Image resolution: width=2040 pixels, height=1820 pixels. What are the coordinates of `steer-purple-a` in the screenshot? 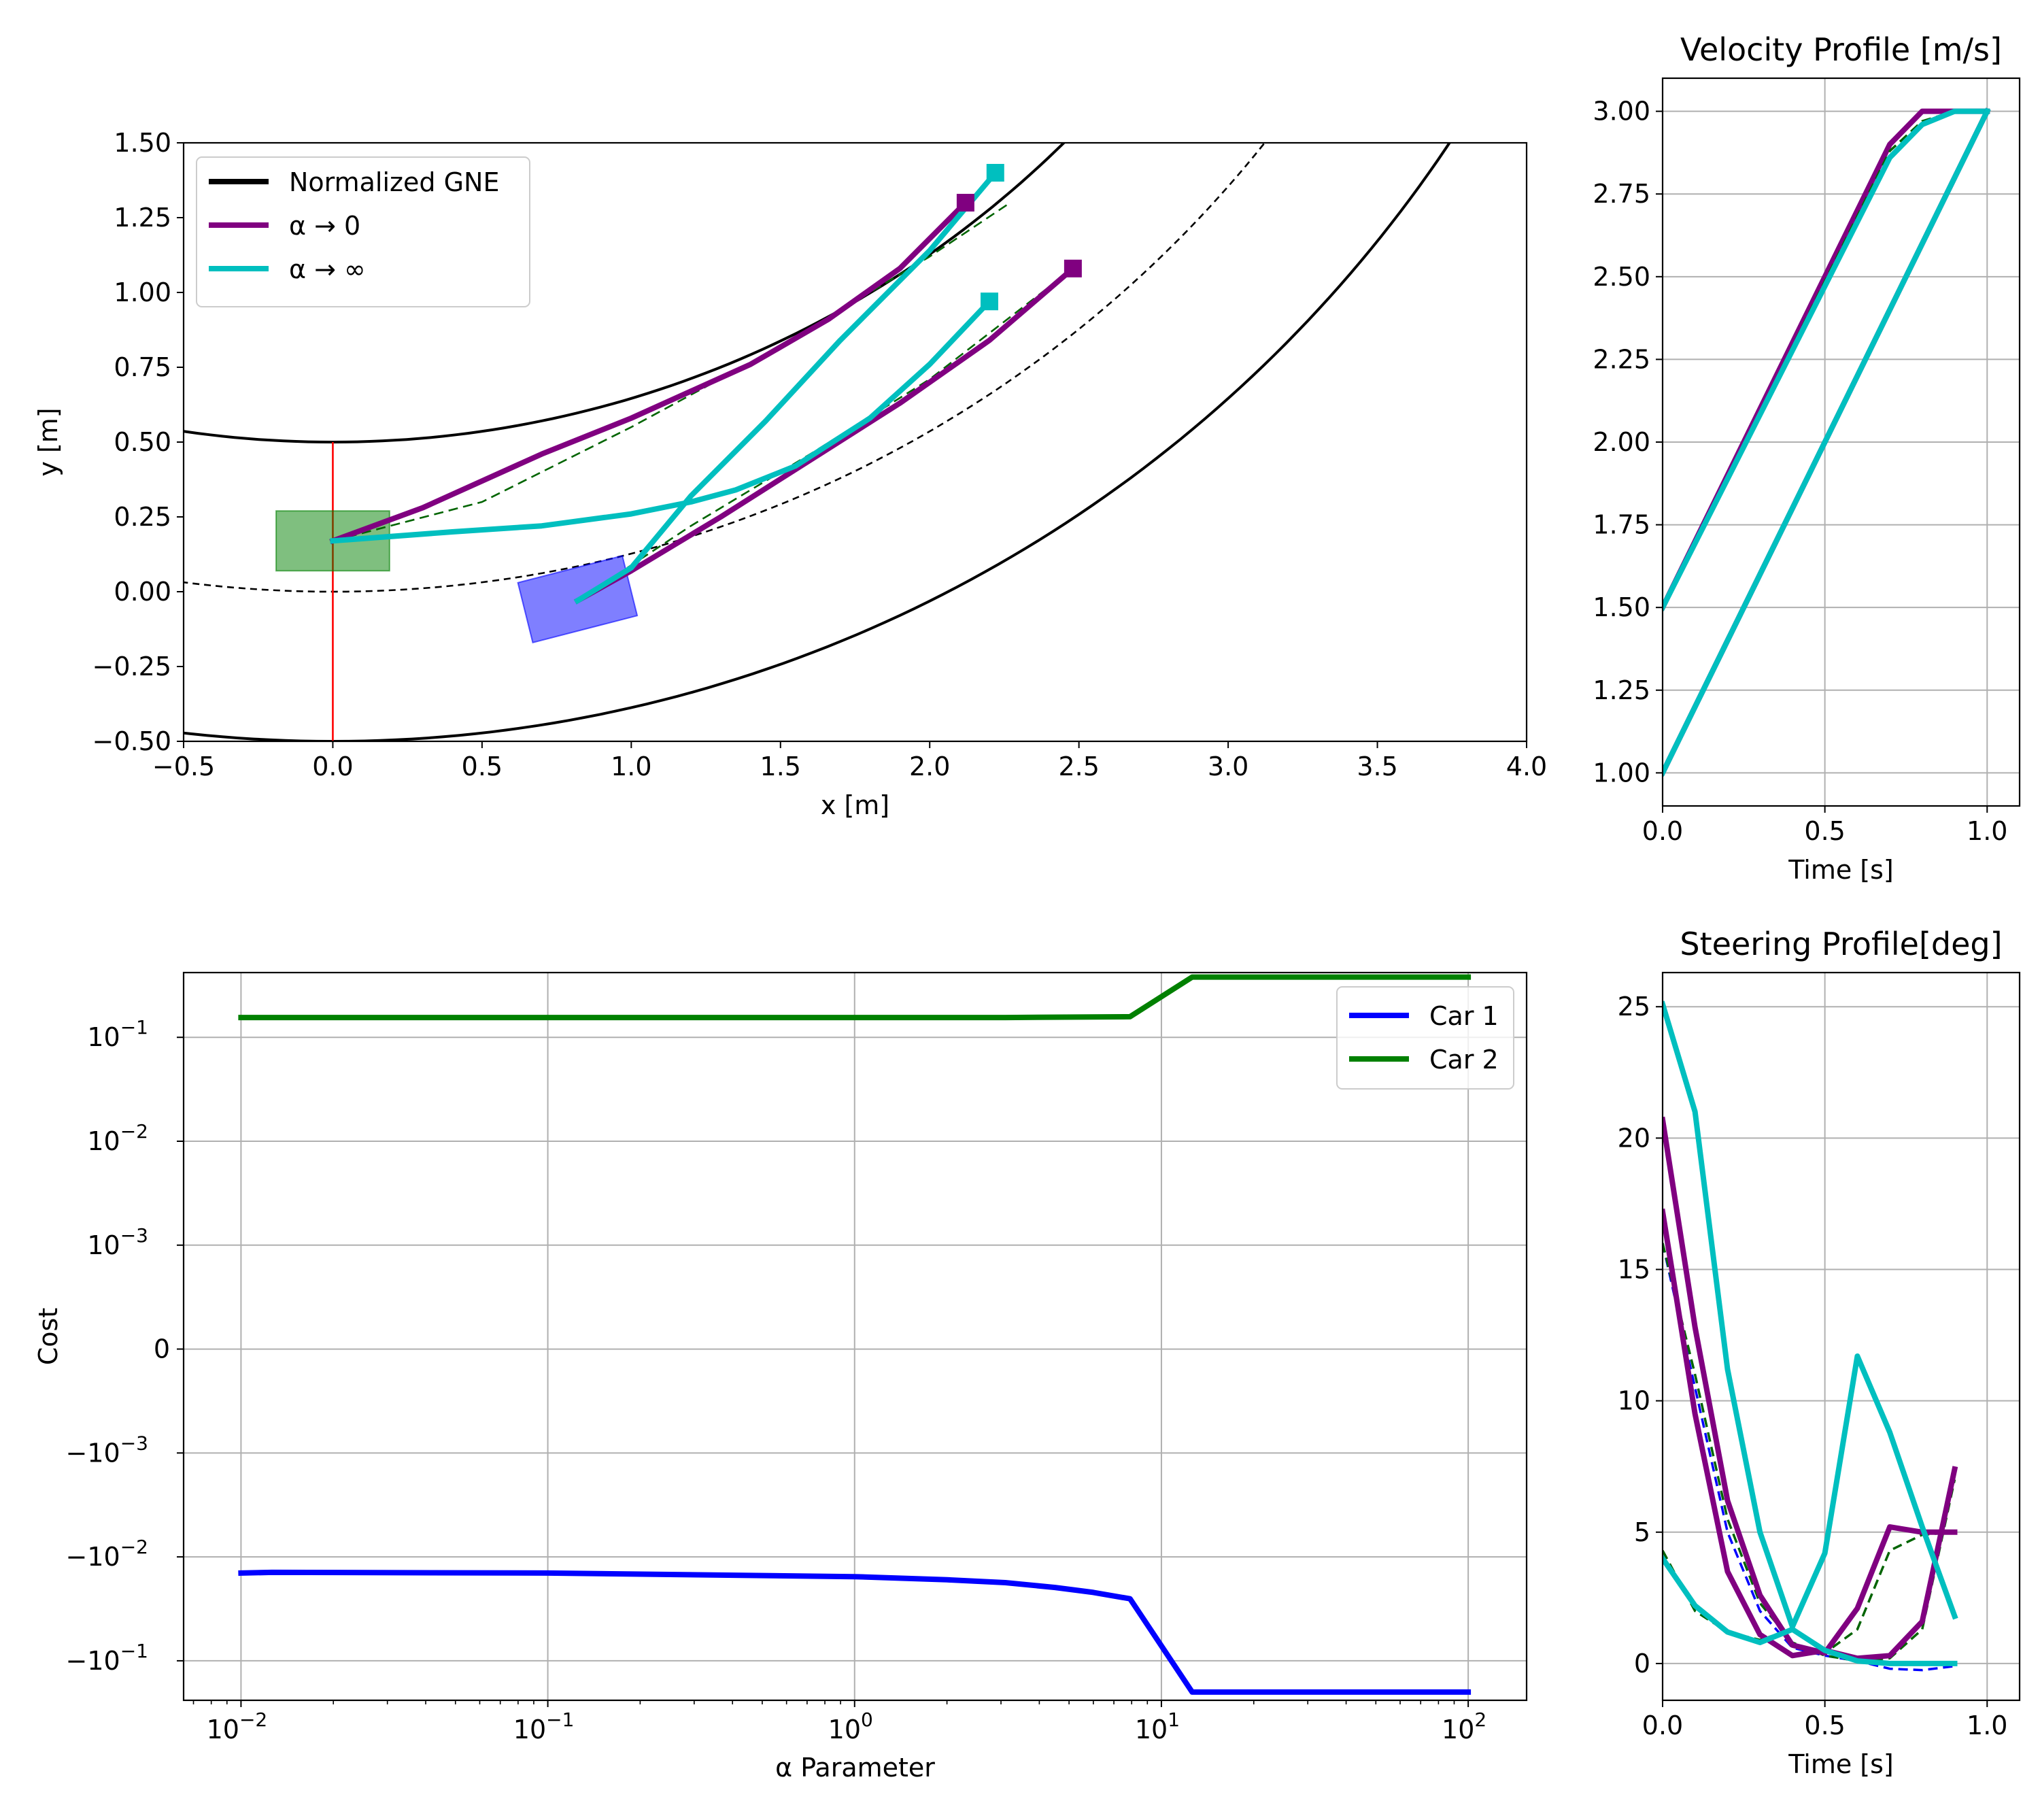 It's located at (1811, 1386).